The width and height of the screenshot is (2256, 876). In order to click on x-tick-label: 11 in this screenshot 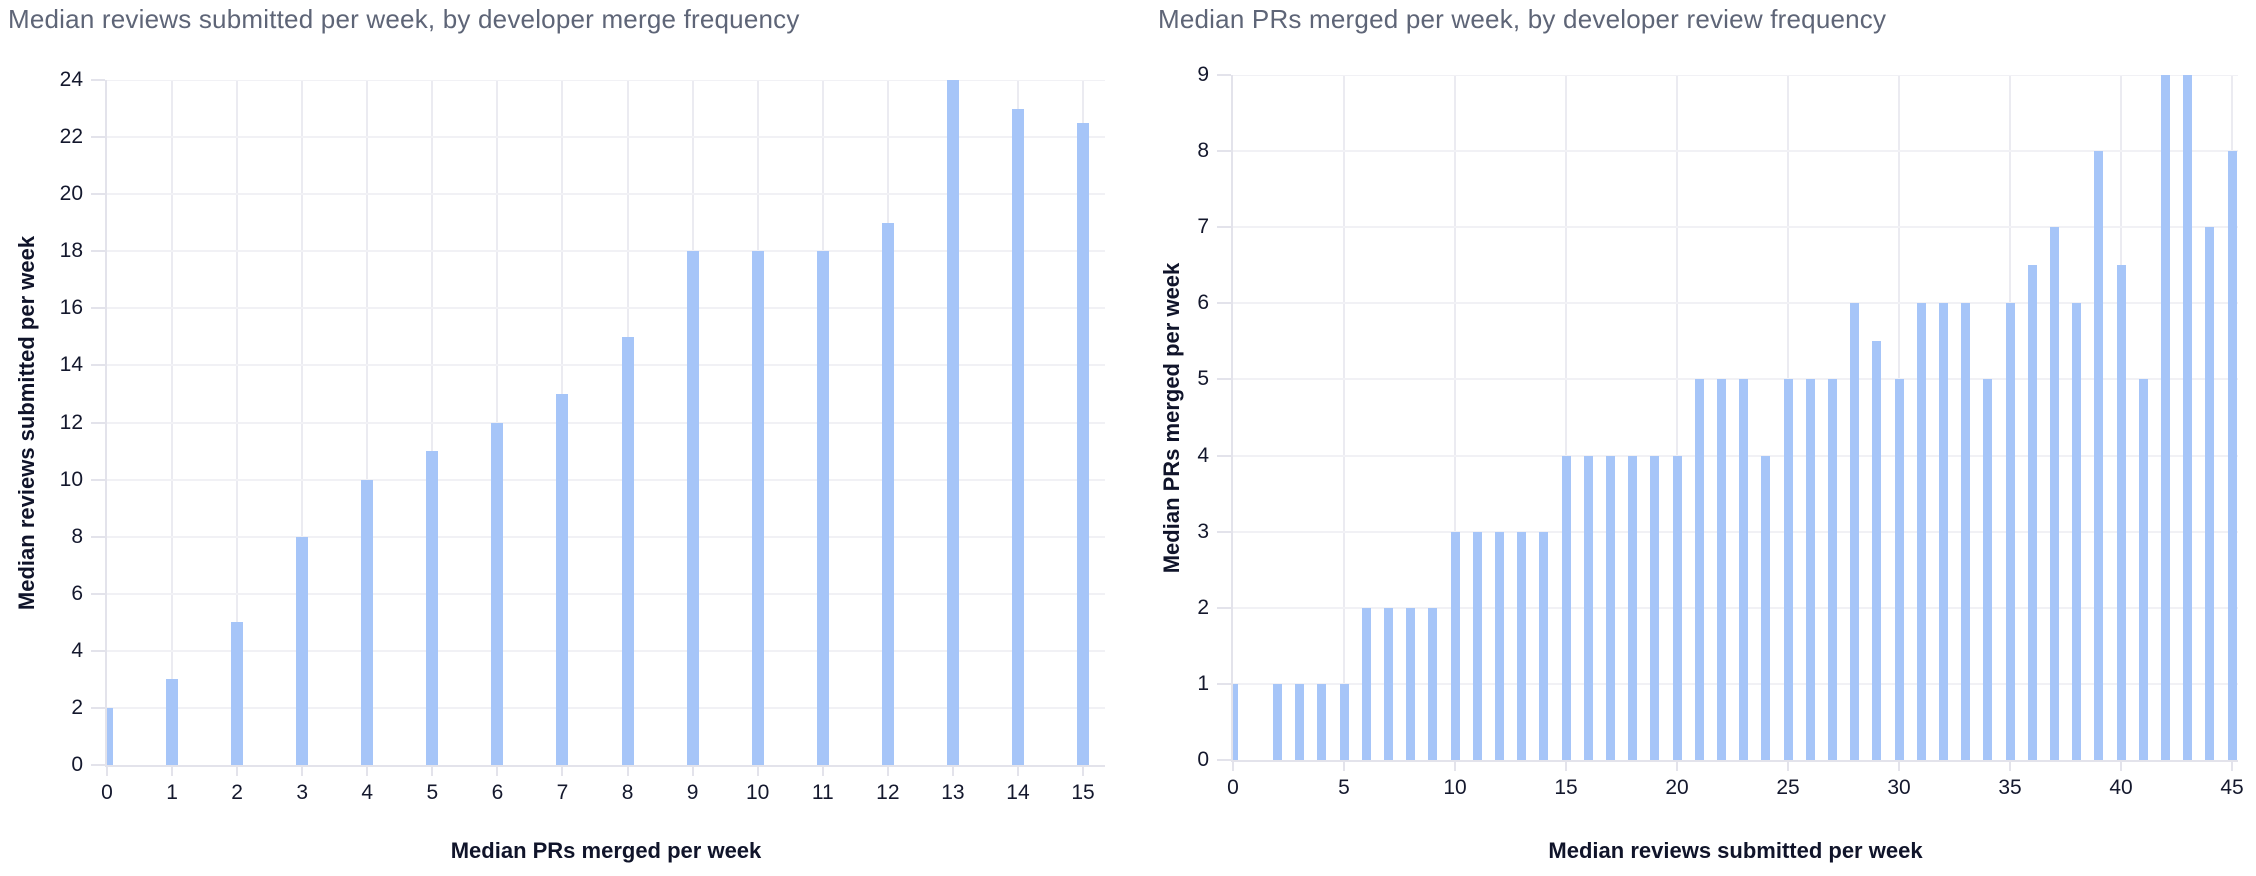, I will do `click(822, 792)`.